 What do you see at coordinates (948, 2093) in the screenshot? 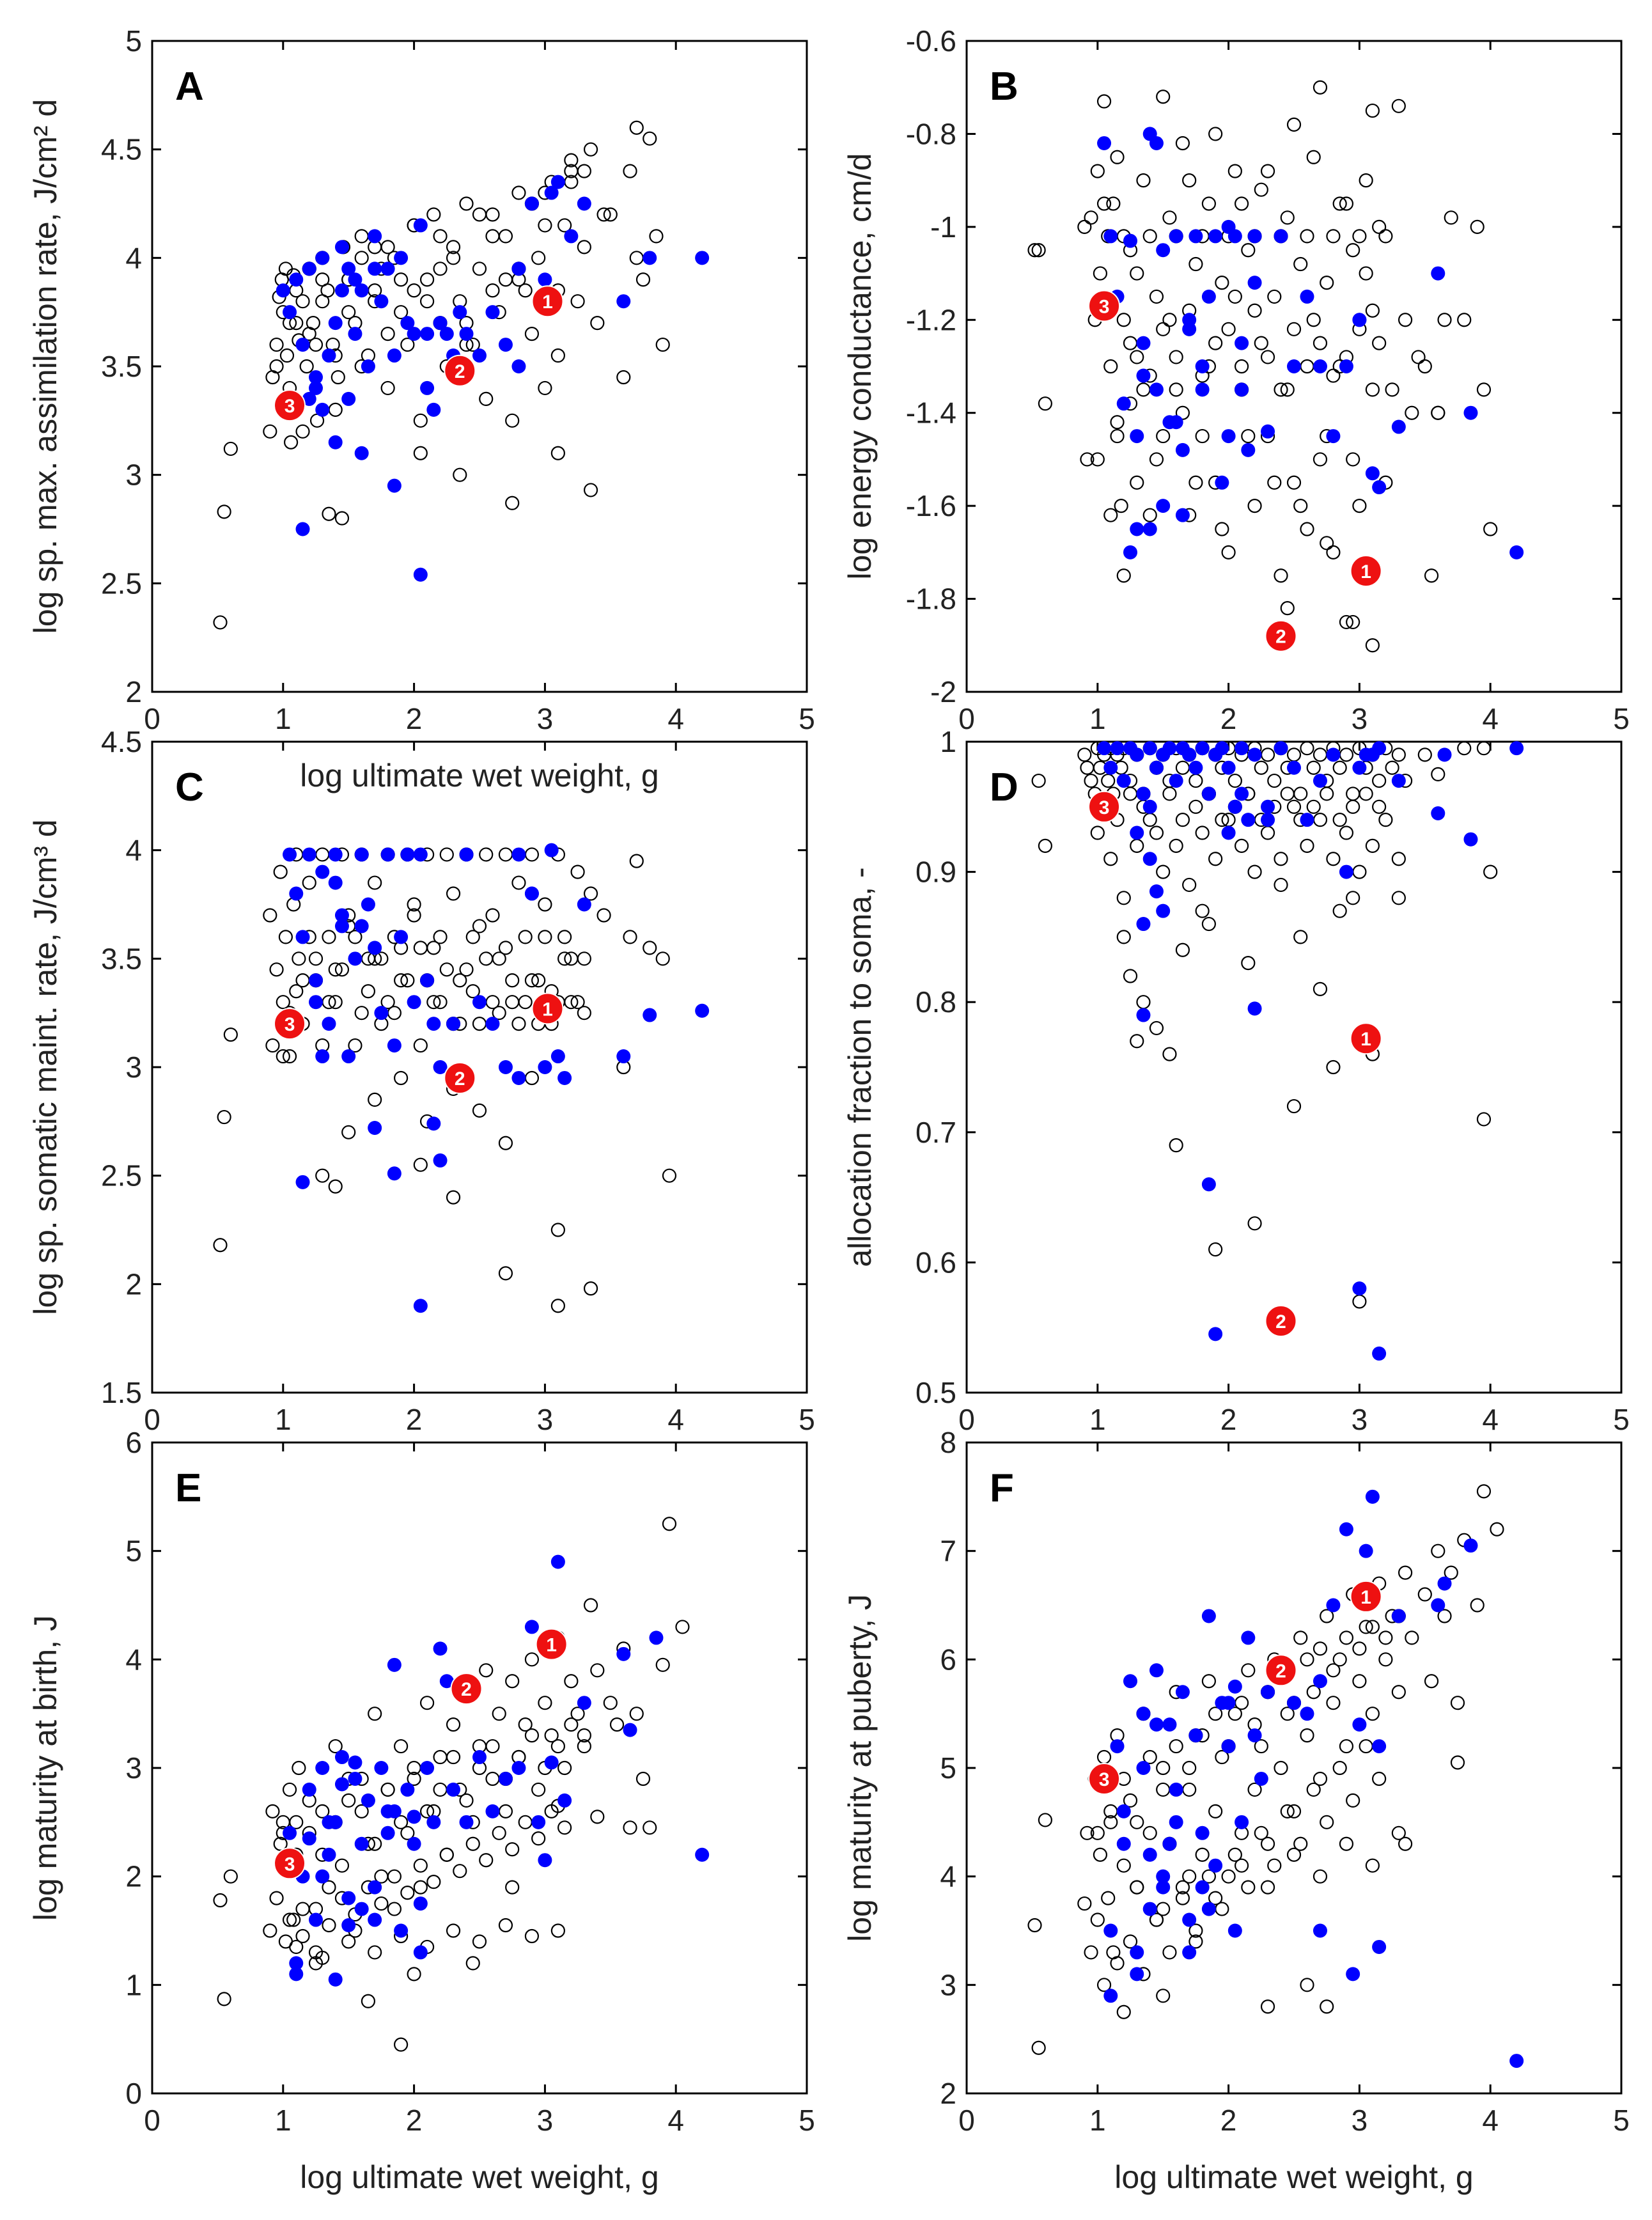
I see `y-tick-label: 2` at bounding box center [948, 2093].